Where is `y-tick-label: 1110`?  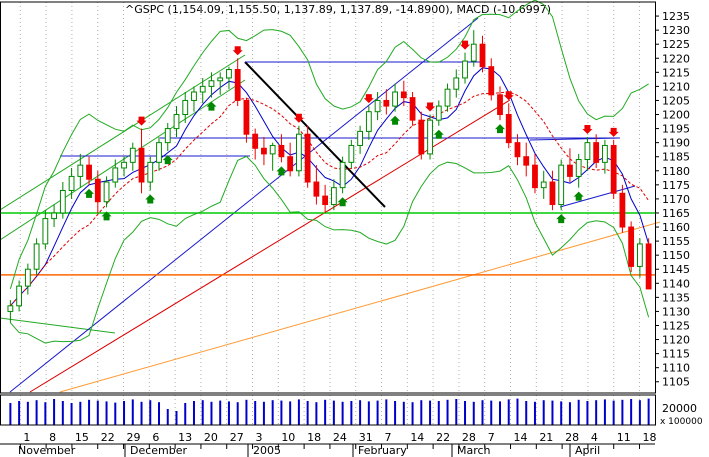 y-tick-label: 1110 is located at coordinates (676, 368).